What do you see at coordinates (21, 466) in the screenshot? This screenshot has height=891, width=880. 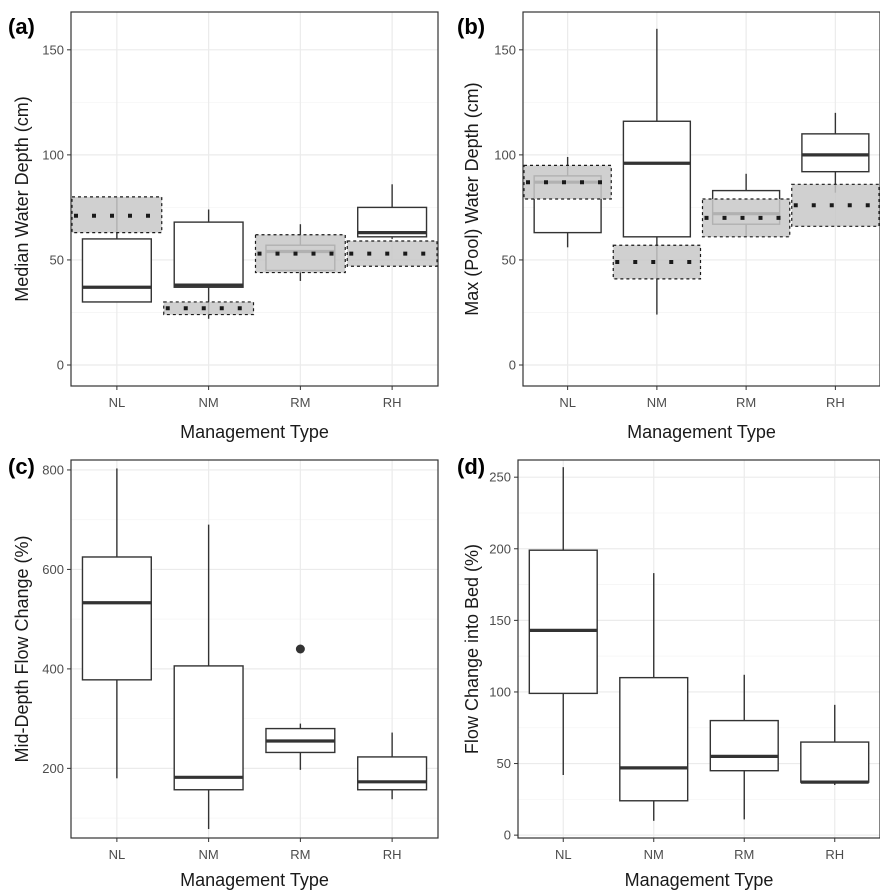 I see `panel-label: (c)` at bounding box center [21, 466].